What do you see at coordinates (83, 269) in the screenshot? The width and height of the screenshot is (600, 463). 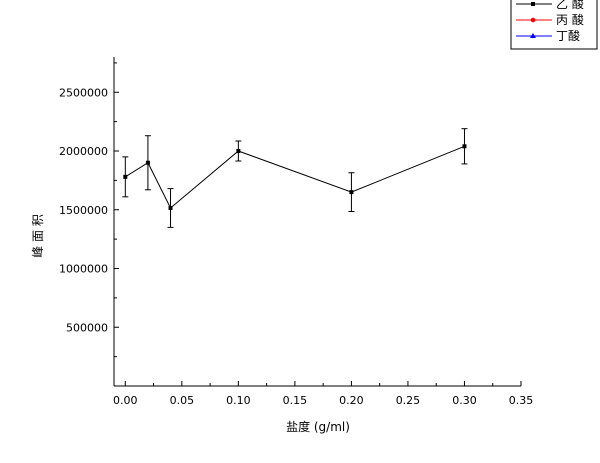 I see `y-tick-label: 1000000` at bounding box center [83, 269].